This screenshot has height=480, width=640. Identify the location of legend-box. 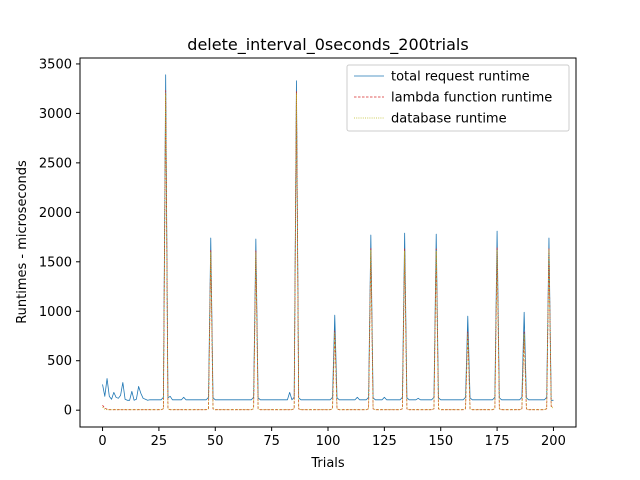
(458, 98).